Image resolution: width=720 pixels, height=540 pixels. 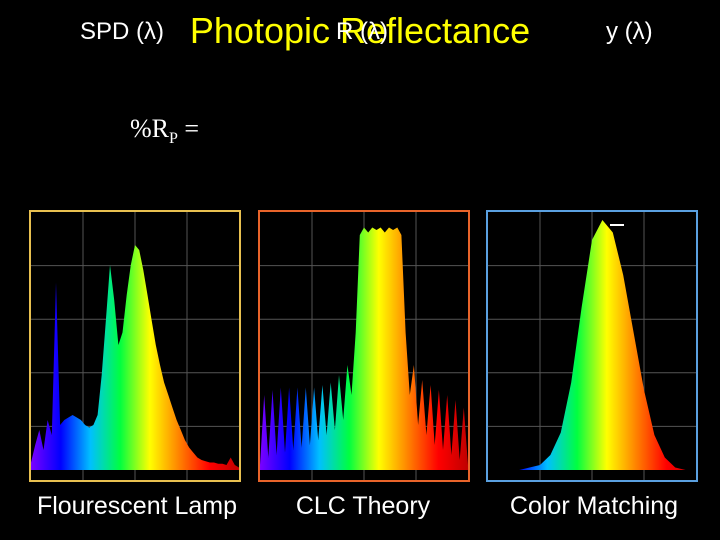 What do you see at coordinates (122, 31) in the screenshot?
I see `spd-label: SPD (λ)` at bounding box center [122, 31].